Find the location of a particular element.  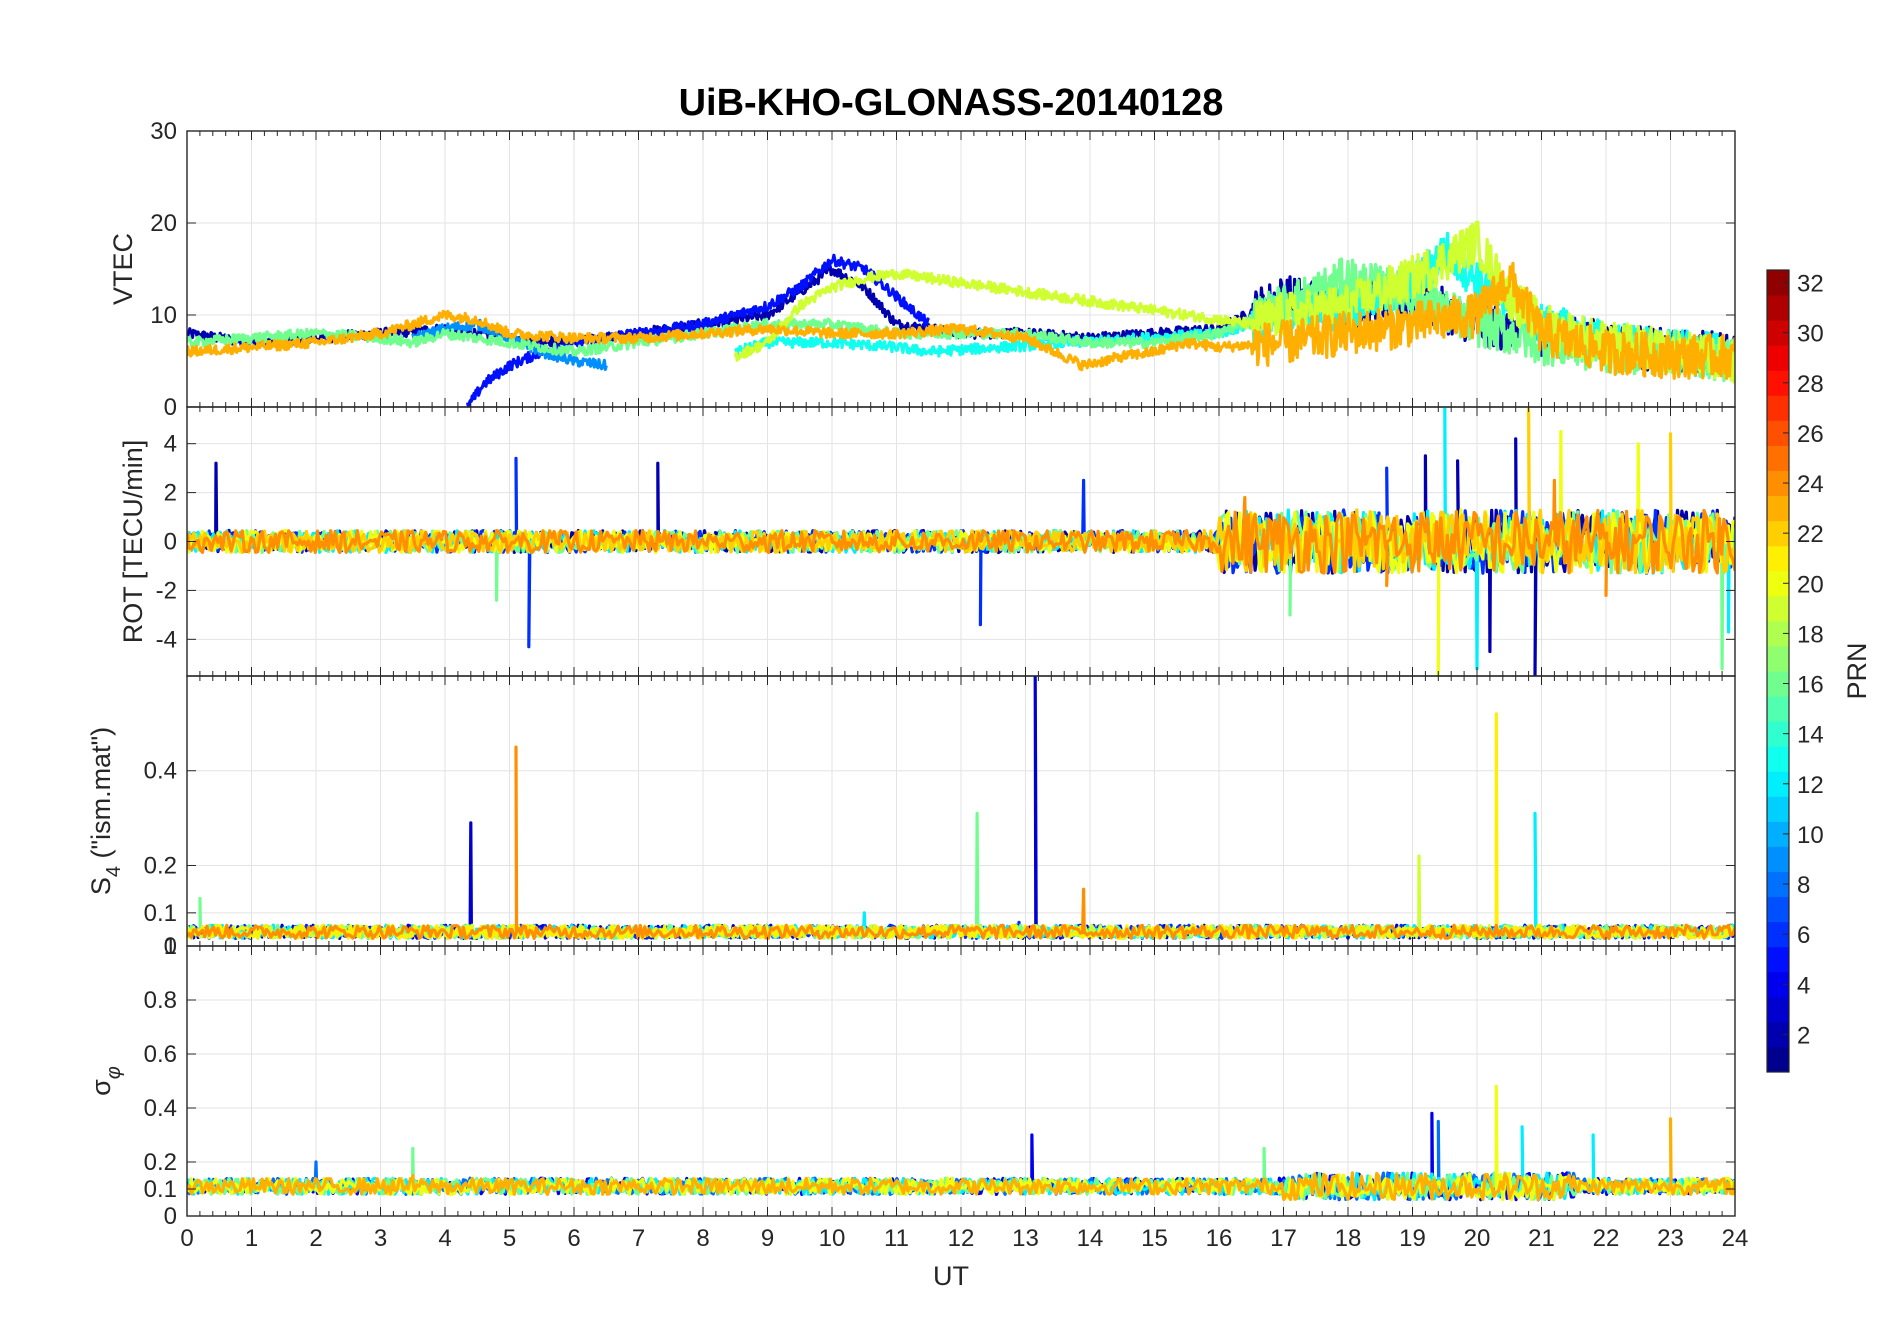

x-tick-label: 18 is located at coordinates (1348, 1238).